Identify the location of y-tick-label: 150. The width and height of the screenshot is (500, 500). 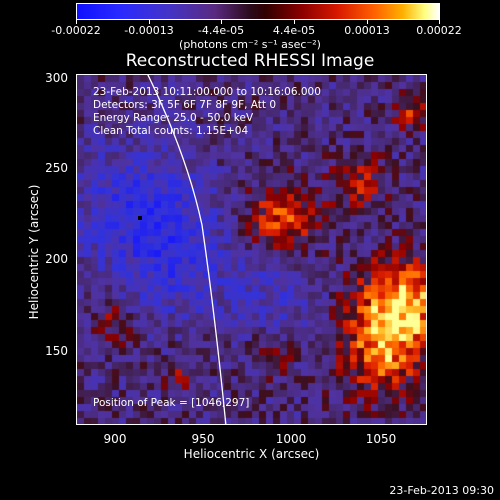
(56, 351).